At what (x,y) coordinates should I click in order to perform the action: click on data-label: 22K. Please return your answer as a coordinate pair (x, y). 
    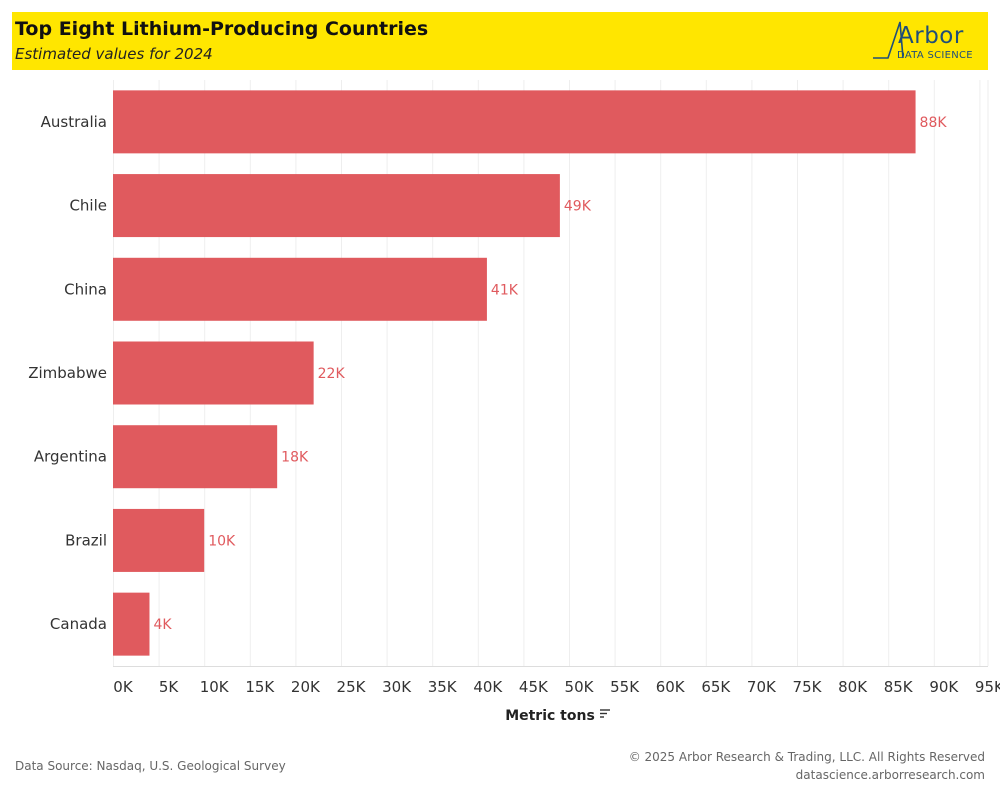
    Looking at the image, I should click on (332, 374).